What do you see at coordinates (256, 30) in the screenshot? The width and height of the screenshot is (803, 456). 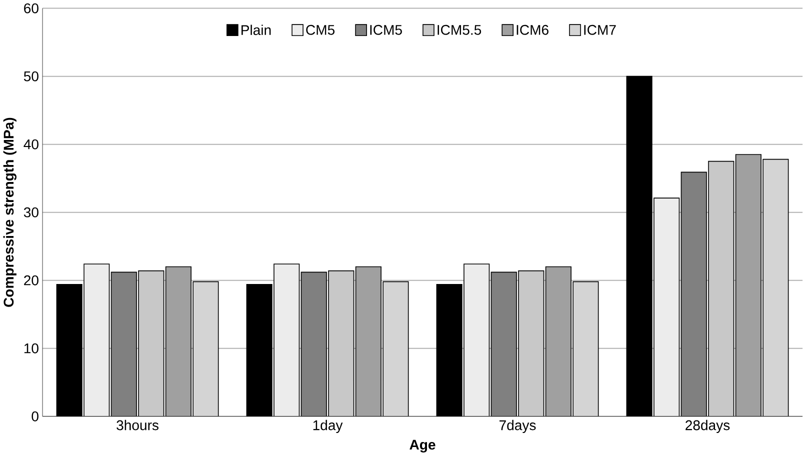 I see `legend-label: Plain` at bounding box center [256, 30].